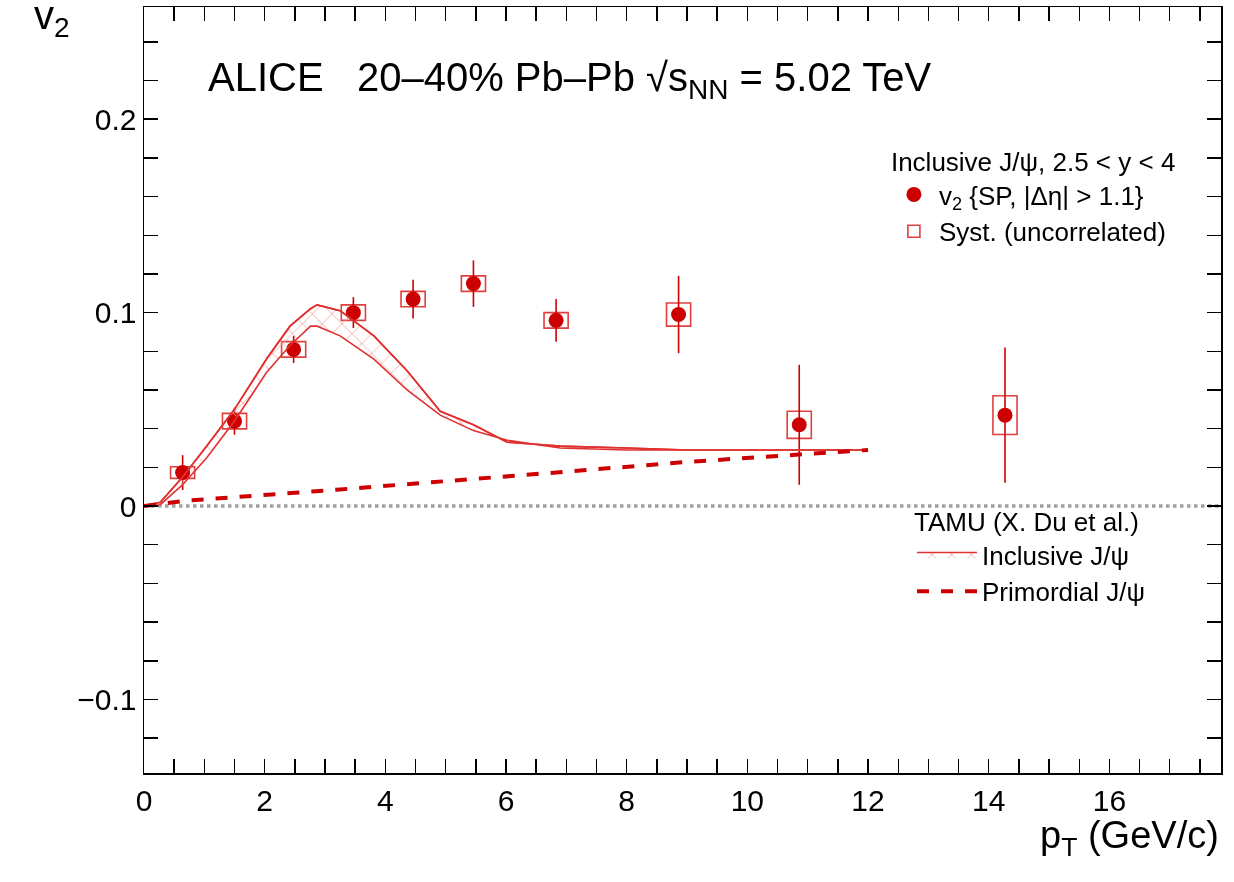 The width and height of the screenshot is (1234, 882). Describe the element at coordinates (1052, 232) in the screenshot. I see `legend-label: Syst. (uncorrelated)` at that location.